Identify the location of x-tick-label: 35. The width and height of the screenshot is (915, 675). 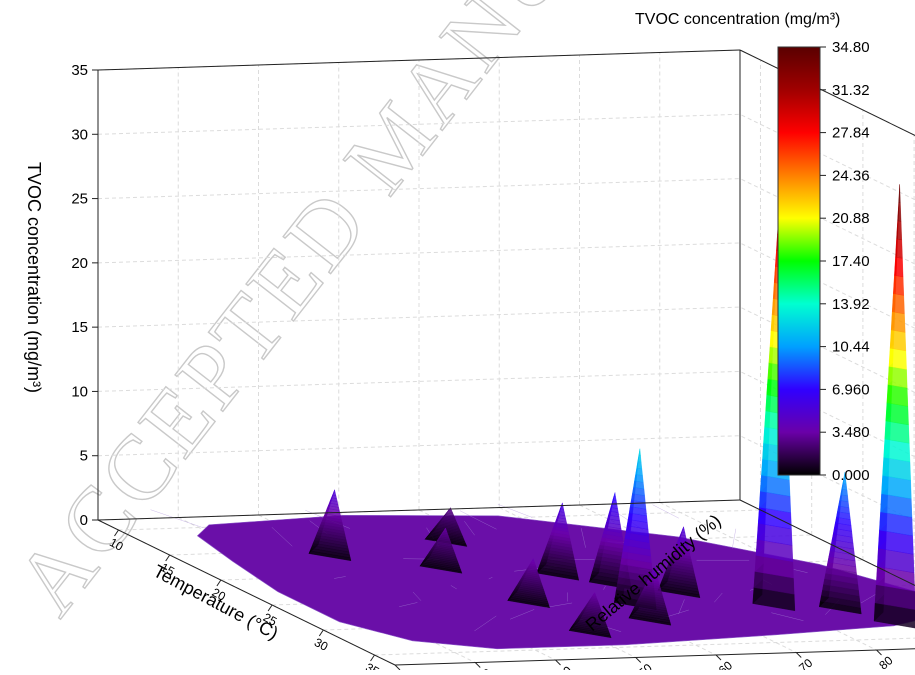
(372, 665).